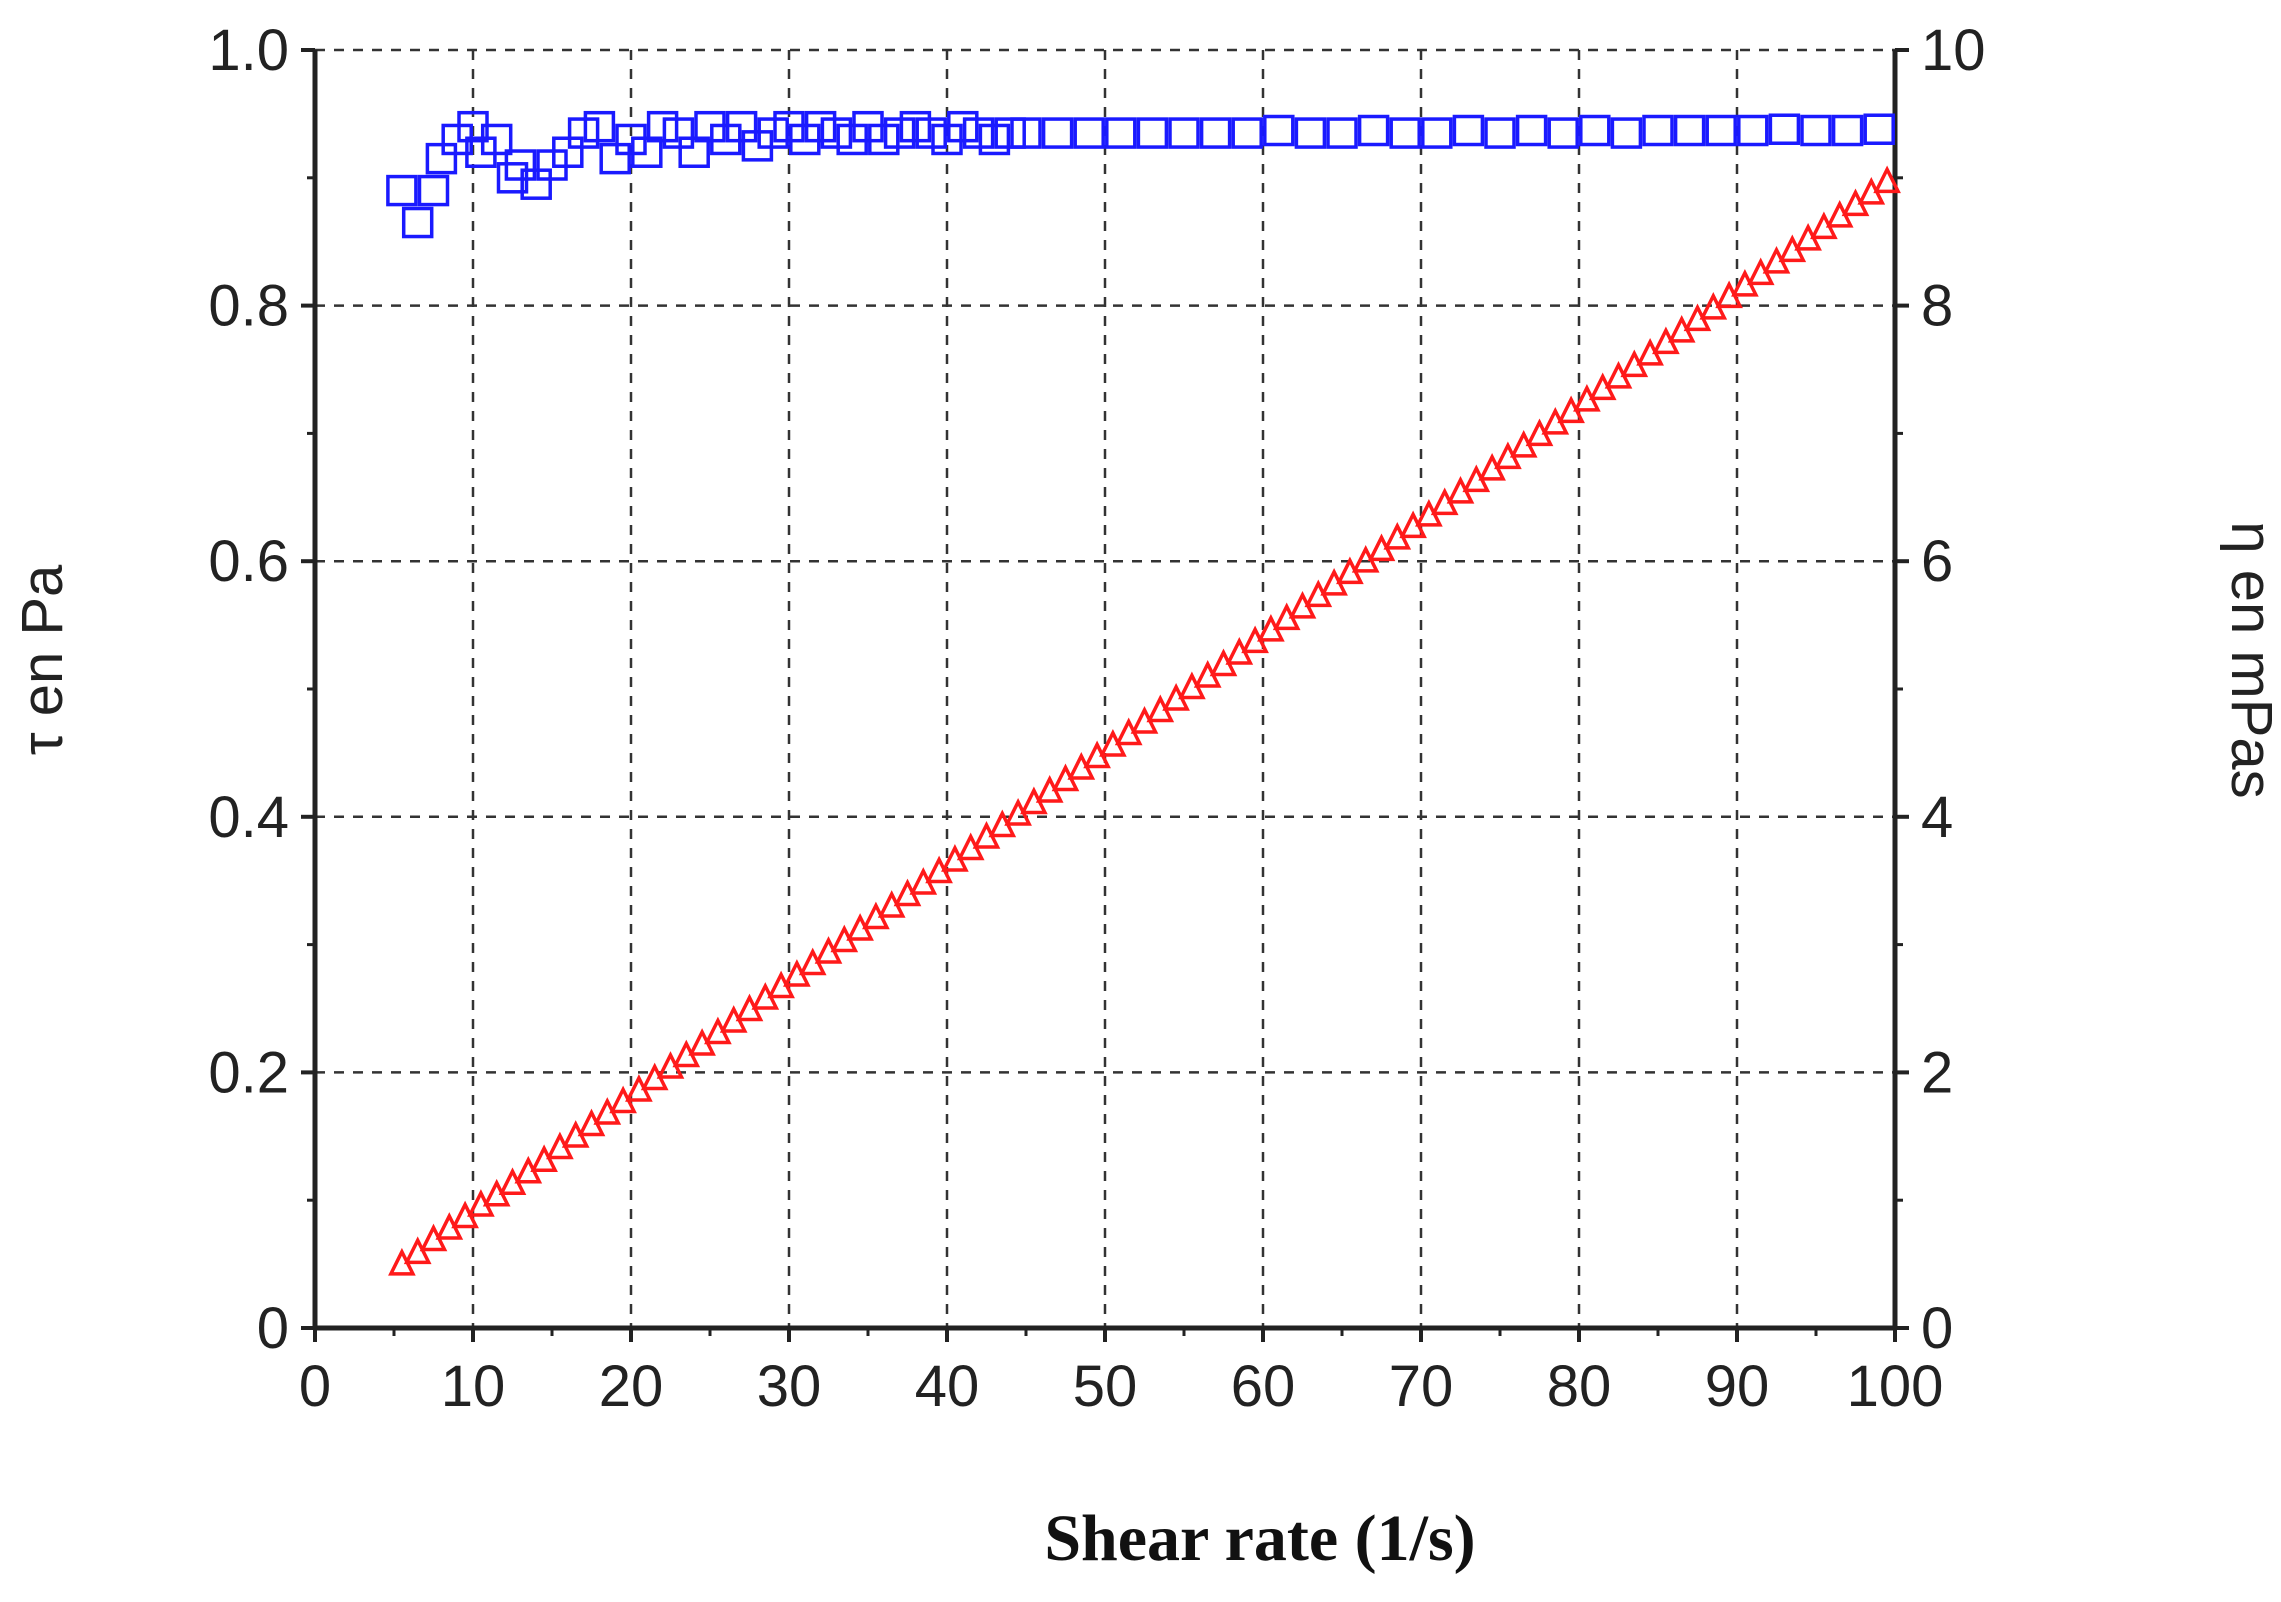 This screenshot has width=2281, height=1602. What do you see at coordinates (2250, 659) in the screenshot?
I see `y-axis-right-title: η en mPas` at bounding box center [2250, 659].